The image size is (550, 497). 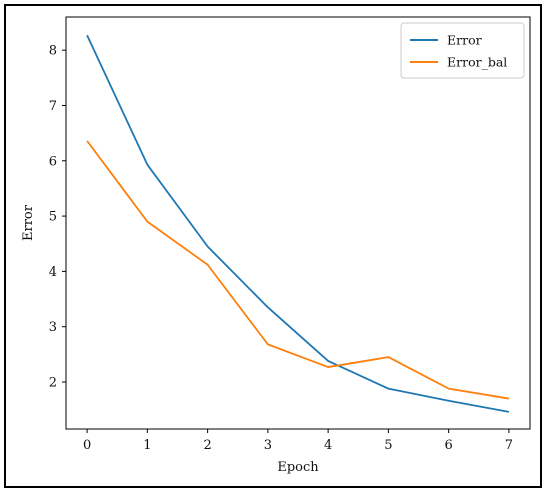 What do you see at coordinates (53, 106) in the screenshot?
I see `y-tick-label: 7` at bounding box center [53, 106].